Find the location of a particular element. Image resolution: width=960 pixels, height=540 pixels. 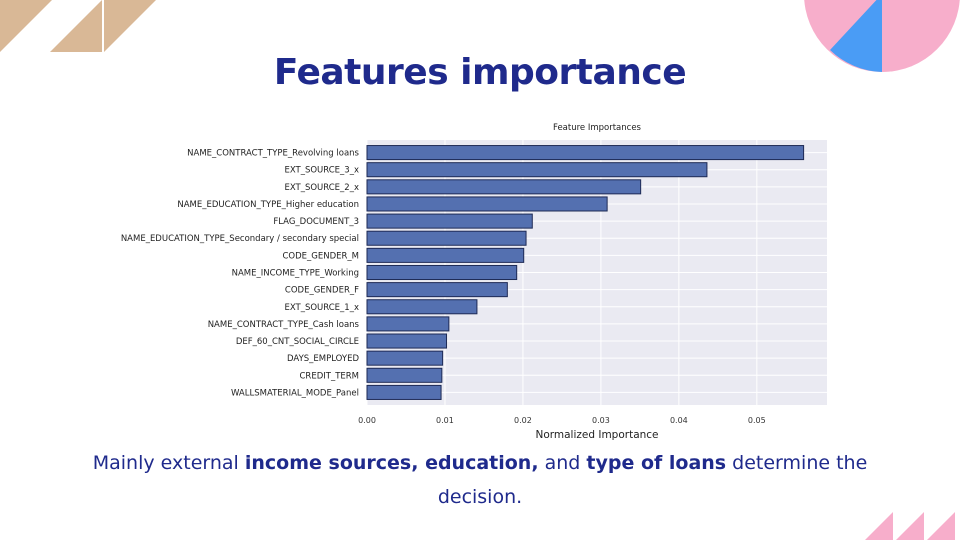

caption-text: and is located at coordinates (562, 463).